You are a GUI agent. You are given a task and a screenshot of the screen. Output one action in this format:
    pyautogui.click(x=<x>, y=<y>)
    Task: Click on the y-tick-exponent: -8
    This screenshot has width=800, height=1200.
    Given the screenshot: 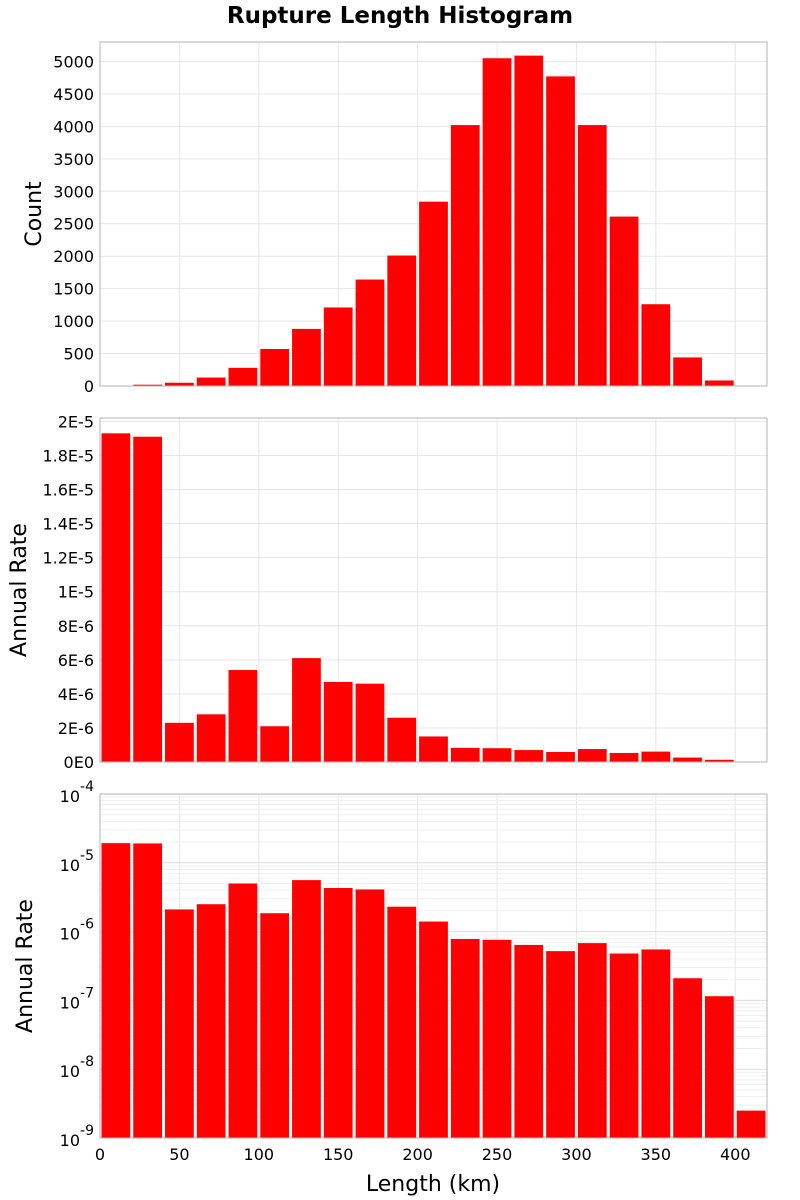 What is the action you would take?
    pyautogui.click(x=87, y=1062)
    